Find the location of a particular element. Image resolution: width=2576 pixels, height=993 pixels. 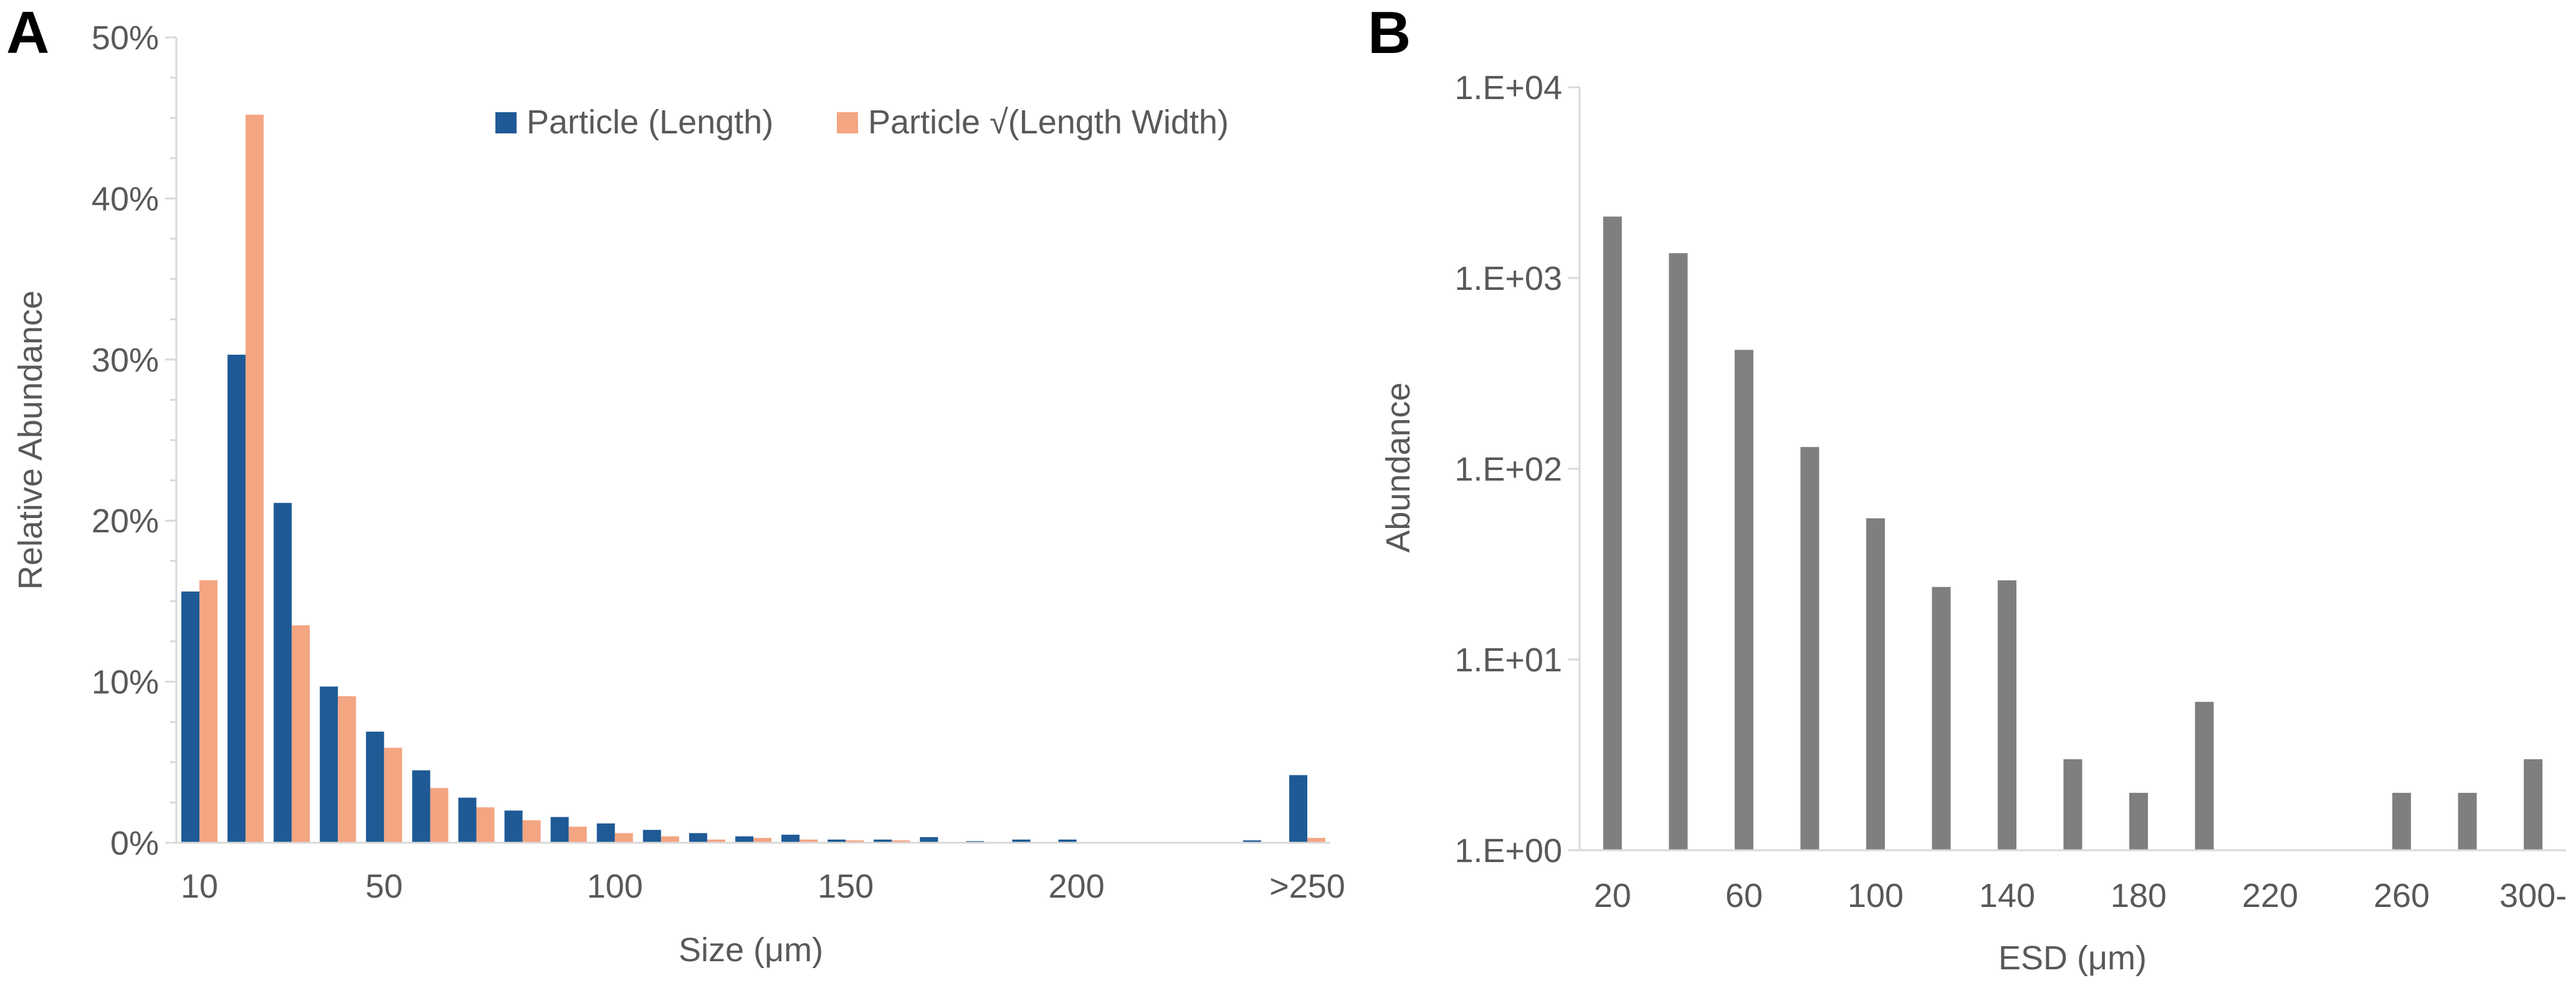

chart-a-y-ticks: 0% 10% 20% 30% 40% 50% is located at coordinates (134, 440).